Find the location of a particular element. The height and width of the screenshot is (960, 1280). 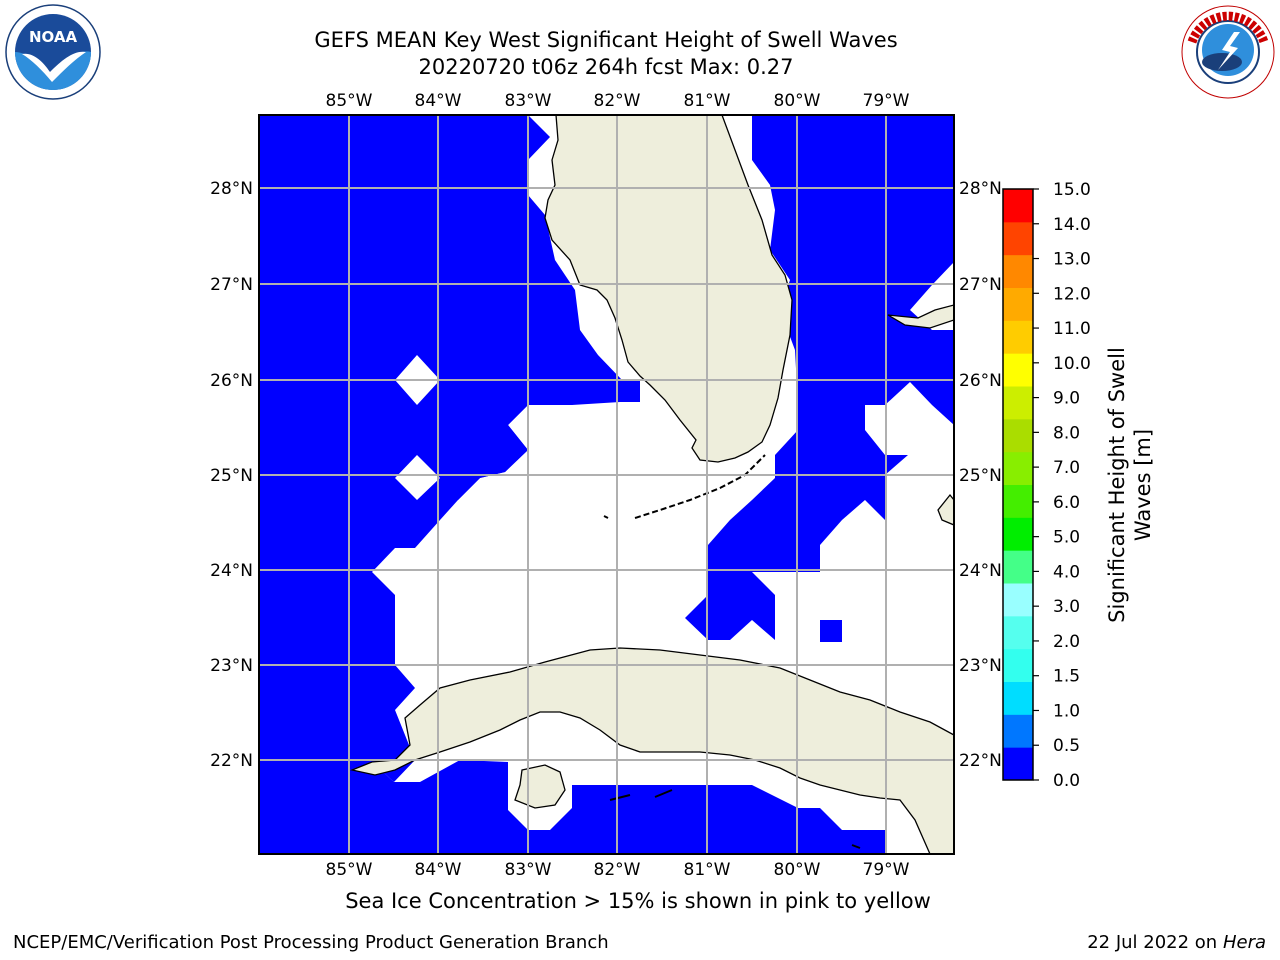

colorbar-tick-label: 6.0 is located at coordinates (1066, 503).